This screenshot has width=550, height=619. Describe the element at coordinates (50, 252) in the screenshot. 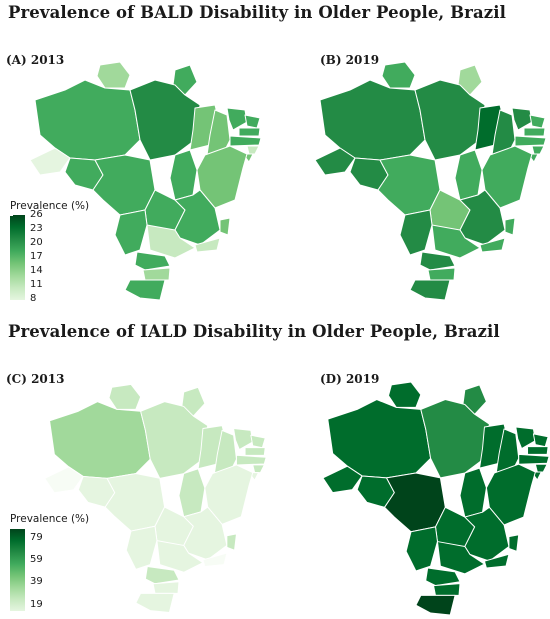

I see `legend-bald: Prevalence (%) 26 23 20 17 14 11 8` at that location.